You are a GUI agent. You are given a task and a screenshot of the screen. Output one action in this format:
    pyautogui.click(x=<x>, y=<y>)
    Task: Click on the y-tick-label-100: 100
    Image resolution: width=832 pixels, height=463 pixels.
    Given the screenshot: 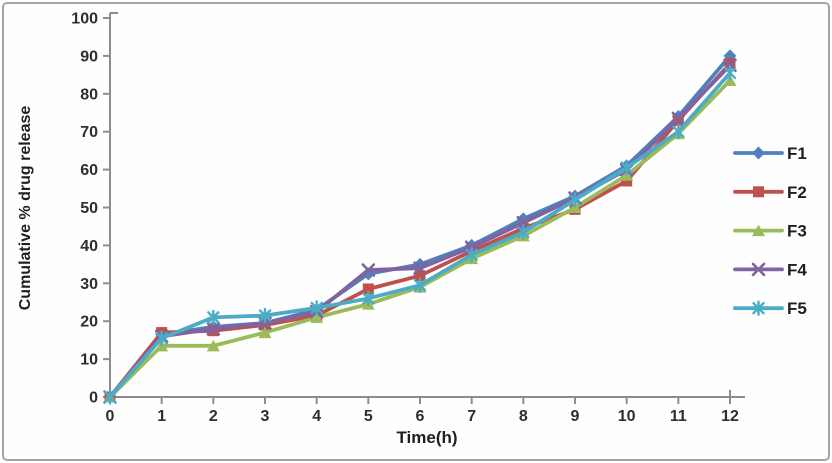 What is the action you would take?
    pyautogui.click(x=84, y=19)
    